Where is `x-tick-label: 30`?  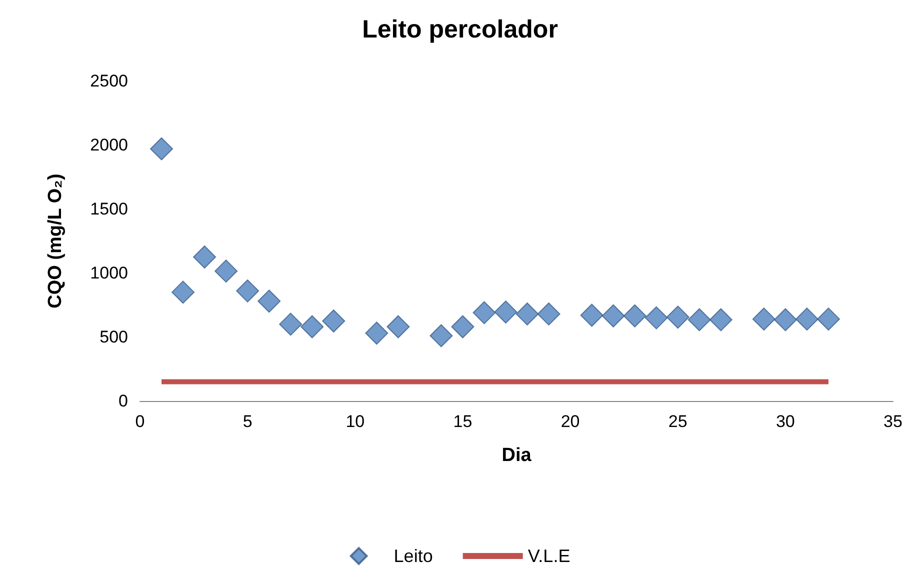
x-tick-label: 30 is located at coordinates (785, 421).